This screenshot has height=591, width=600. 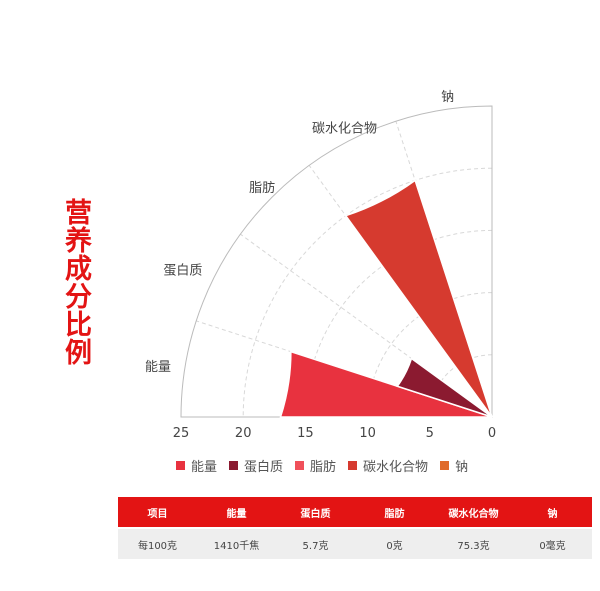 I want to click on legend-item: 能量, so click(x=196, y=465).